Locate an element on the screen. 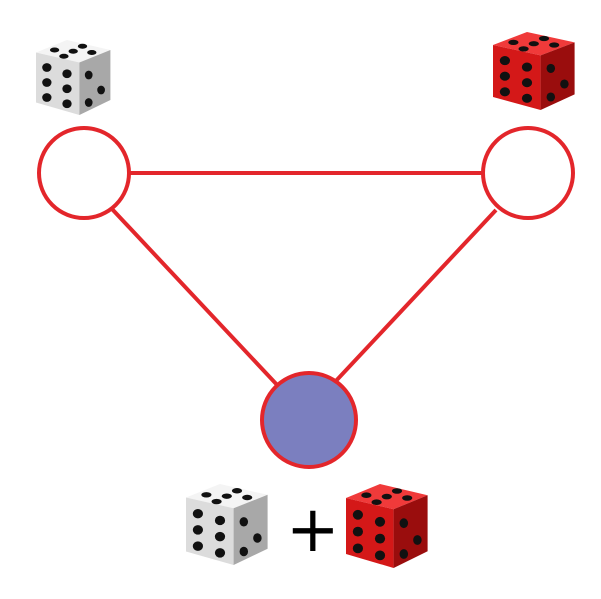  edge-right-bottom is located at coordinates (415, 296).